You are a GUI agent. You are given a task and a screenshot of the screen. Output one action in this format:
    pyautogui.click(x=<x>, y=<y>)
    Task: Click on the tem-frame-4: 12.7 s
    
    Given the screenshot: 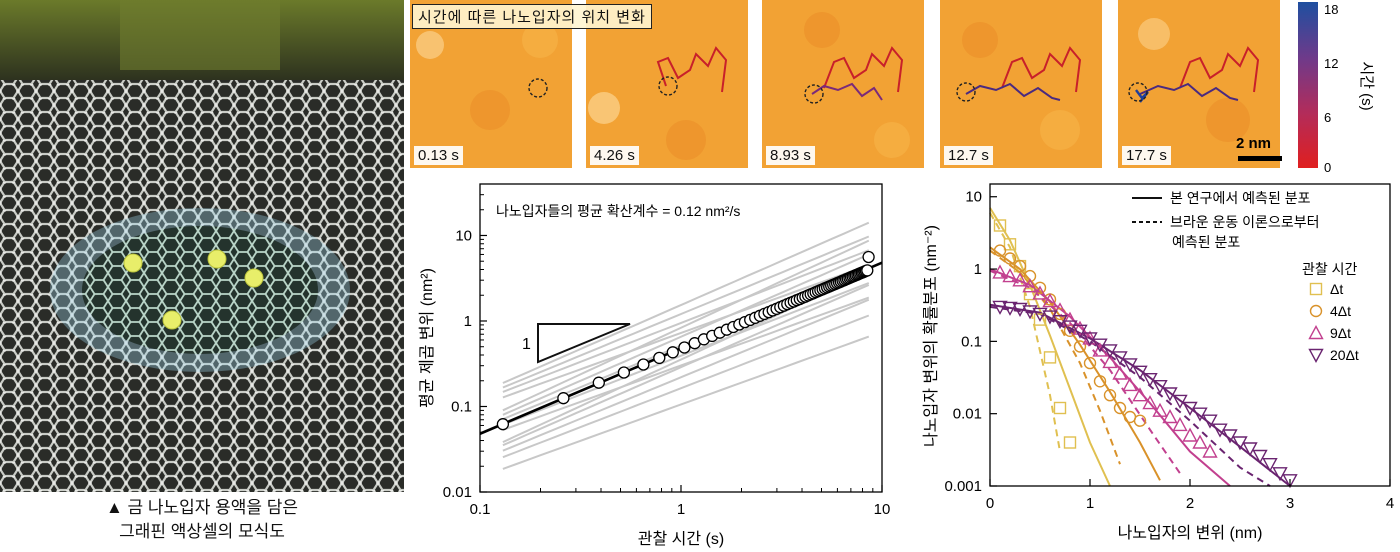 What is the action you would take?
    pyautogui.click(x=1021, y=84)
    